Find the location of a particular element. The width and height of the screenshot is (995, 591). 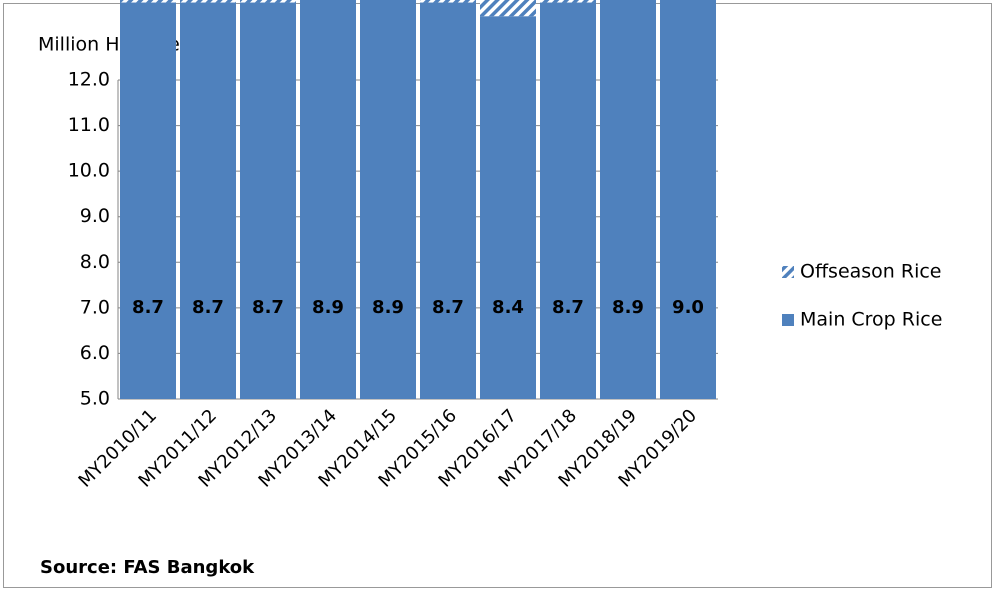

y-tick-label: 8.0 is located at coordinates (95, 262).